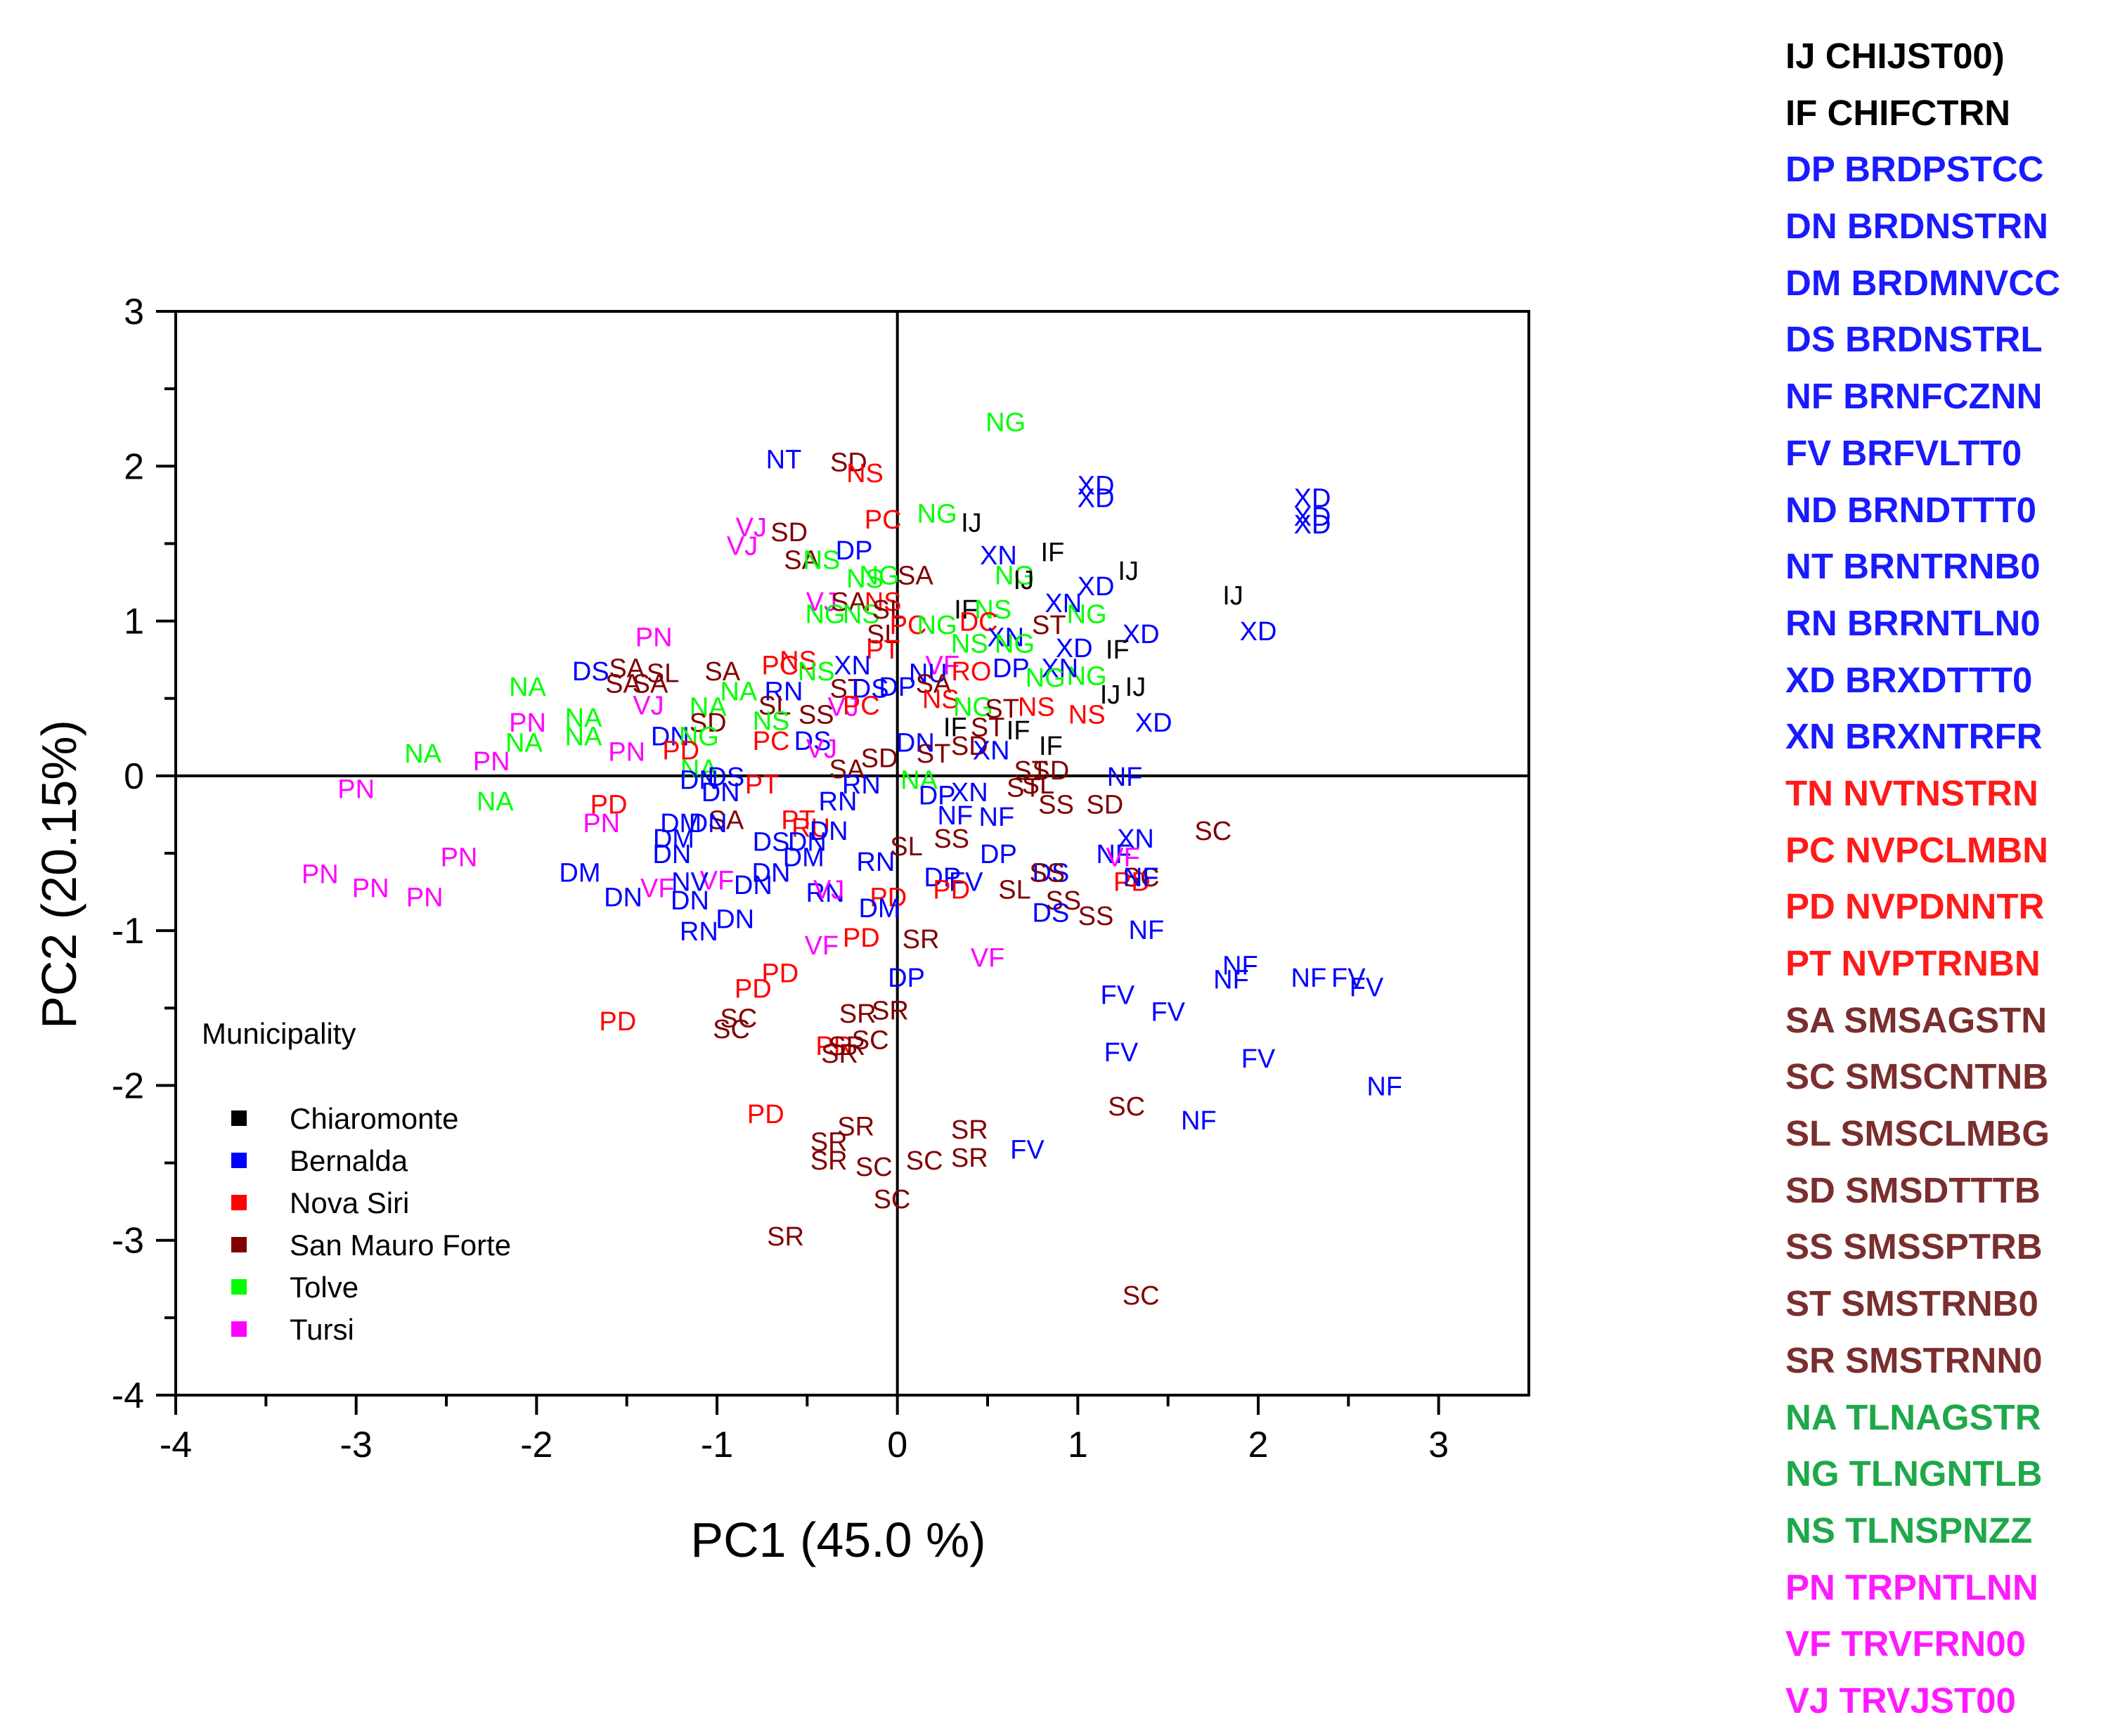 The width and height of the screenshot is (2120, 1736). Describe the element at coordinates (1078, 1445) in the screenshot. I see `x-tick-label: 1` at that location.